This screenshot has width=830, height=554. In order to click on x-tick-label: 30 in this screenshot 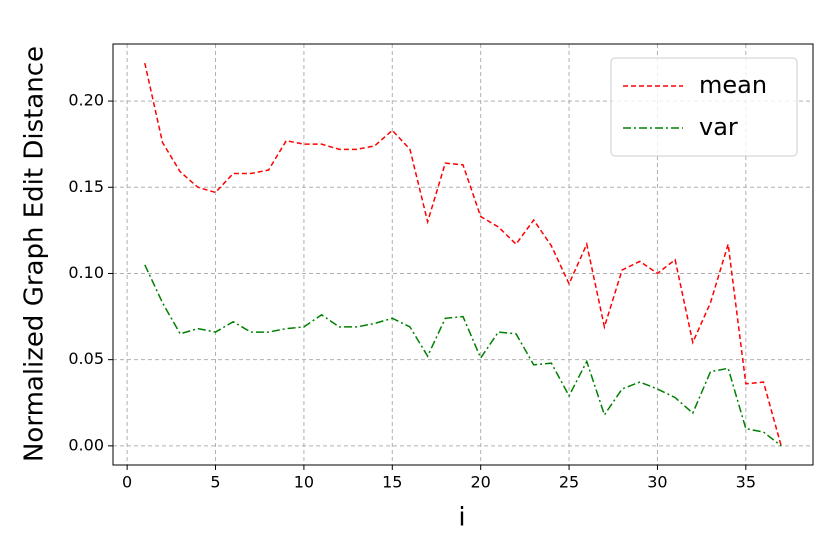, I will do `click(657, 482)`.